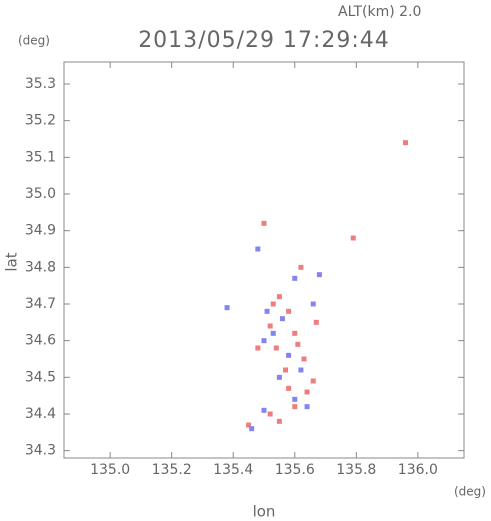  Describe the element at coordinates (264, 40) in the screenshot. I see `chart-title: 2013/05/29 17:29:44` at that location.